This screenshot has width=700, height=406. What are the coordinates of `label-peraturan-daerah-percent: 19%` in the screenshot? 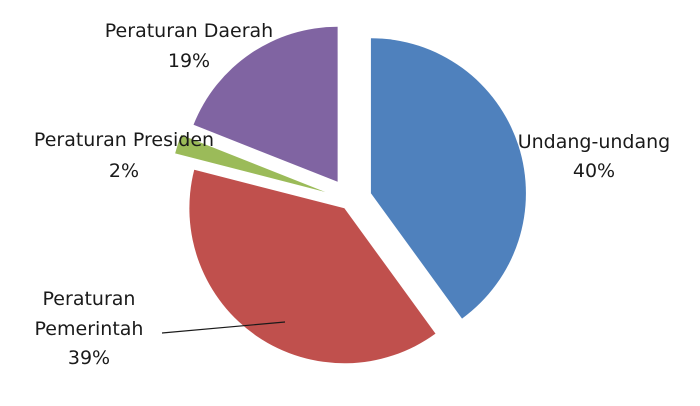 It's located at (189, 61).